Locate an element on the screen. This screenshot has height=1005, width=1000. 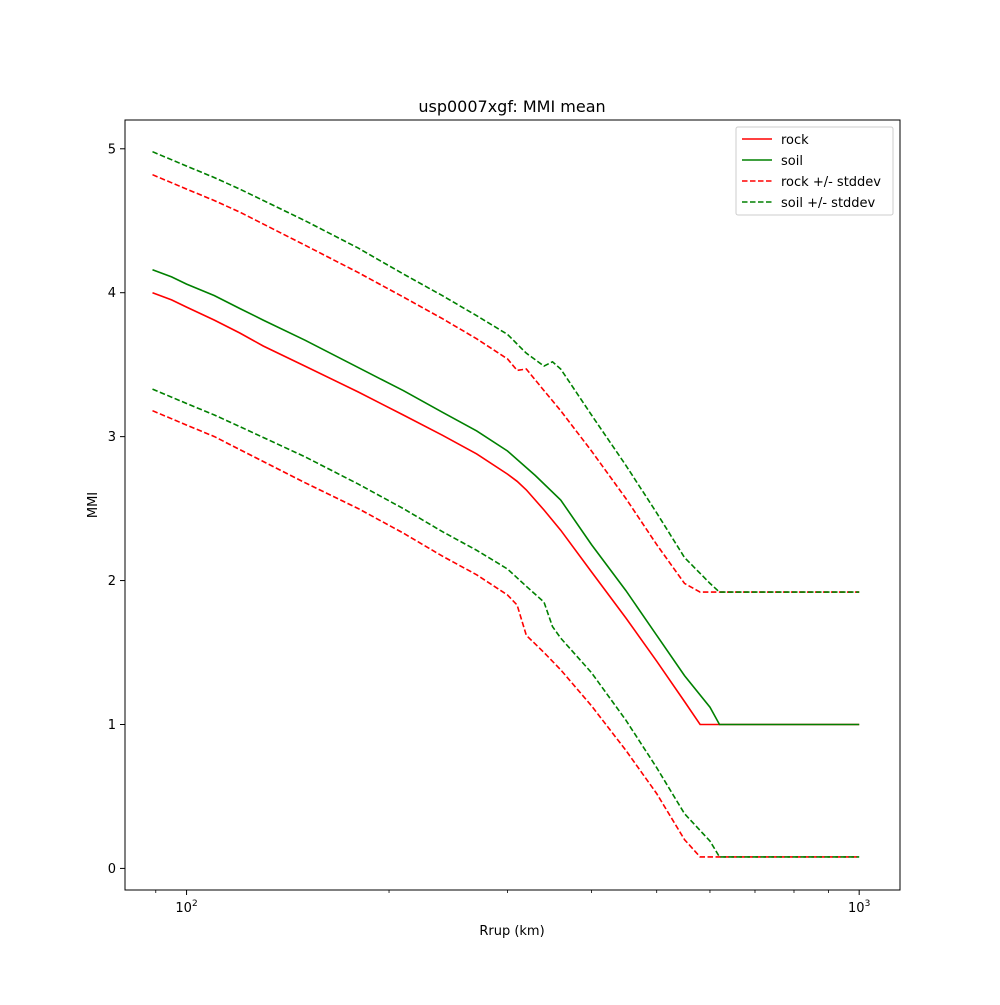
legend-label-soil: soil is located at coordinates (792, 161).